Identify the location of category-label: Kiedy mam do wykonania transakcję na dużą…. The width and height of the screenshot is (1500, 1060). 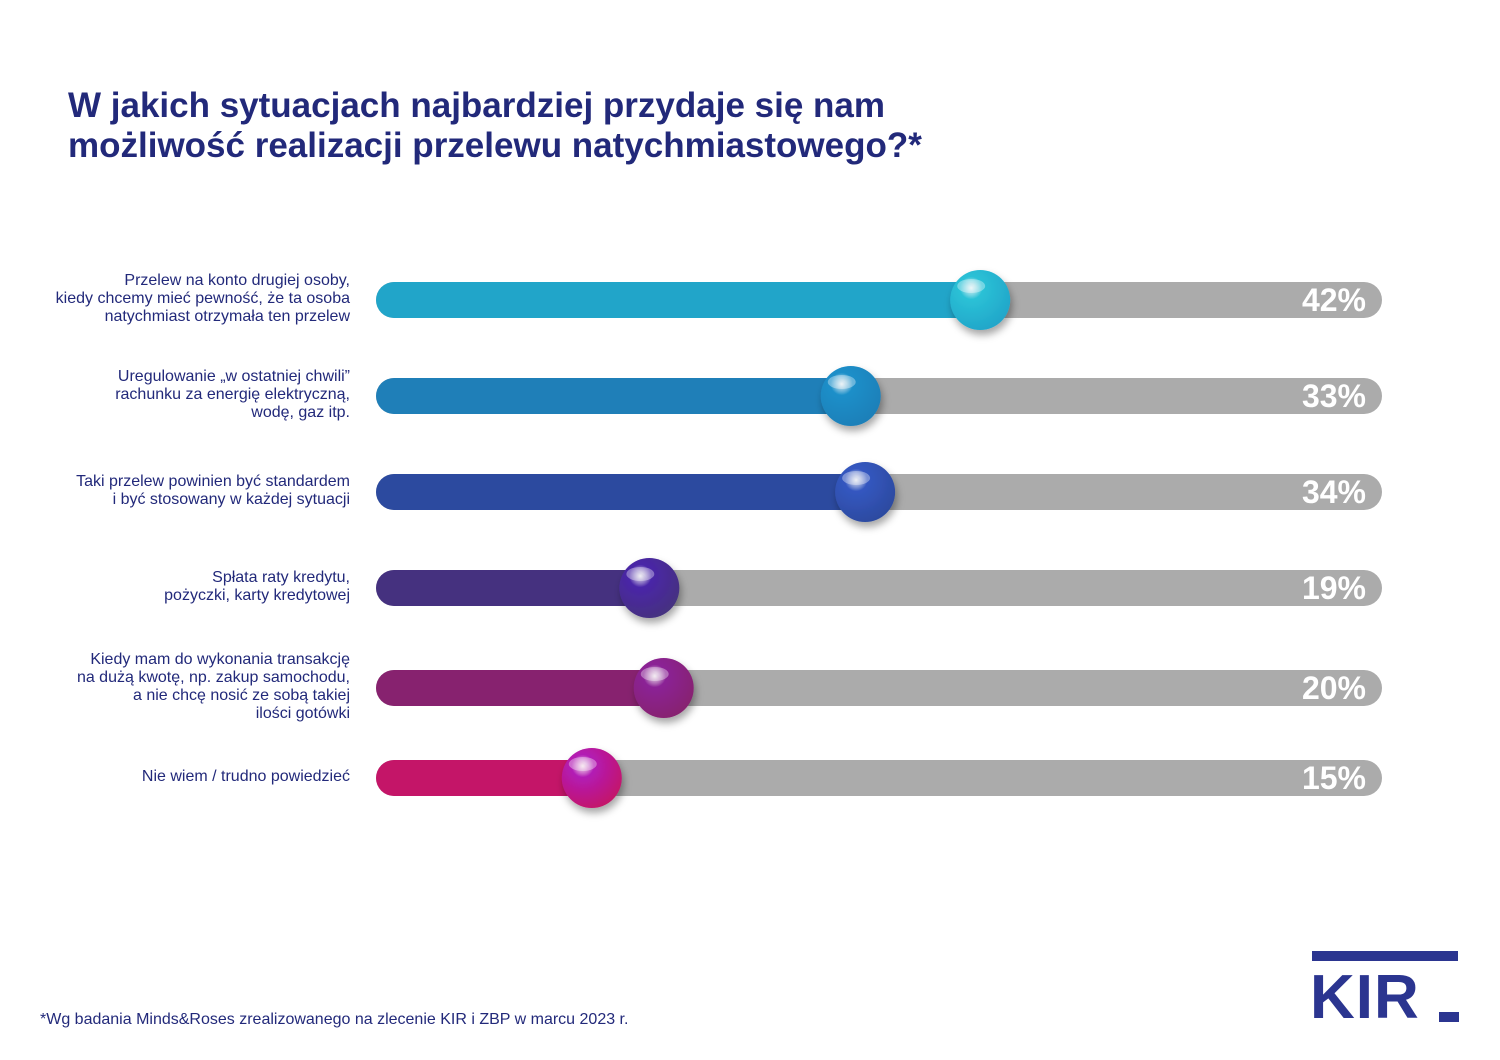
(180, 687).